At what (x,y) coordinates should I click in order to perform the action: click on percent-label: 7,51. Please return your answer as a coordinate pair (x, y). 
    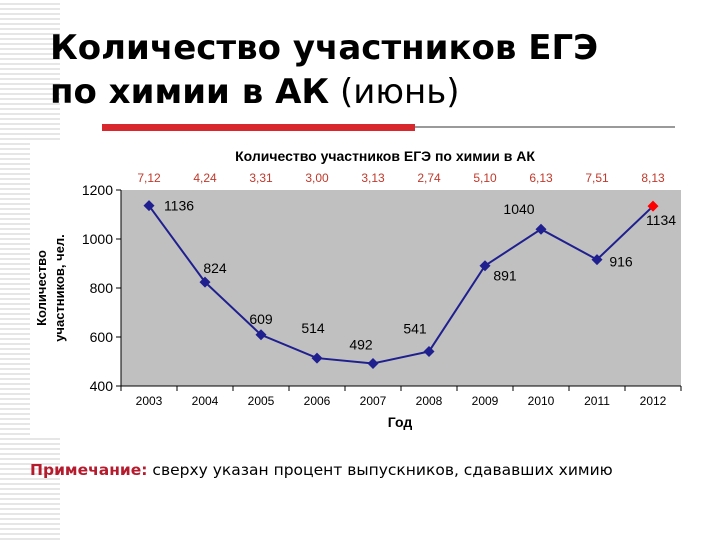
    Looking at the image, I should click on (597, 178).